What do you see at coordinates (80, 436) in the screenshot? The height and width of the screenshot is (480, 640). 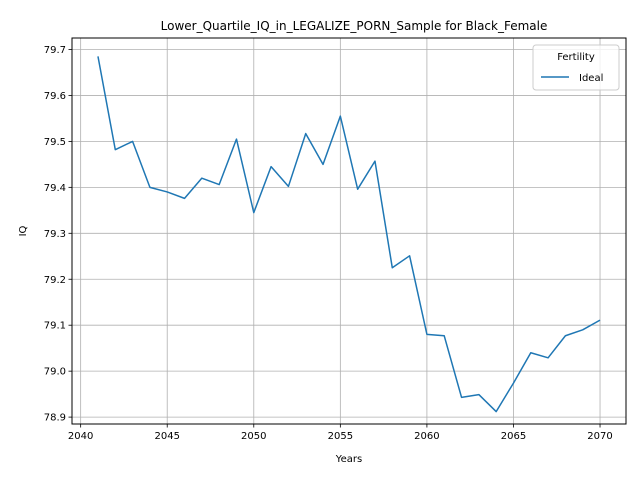 I see `x-tick-label: 2040` at bounding box center [80, 436].